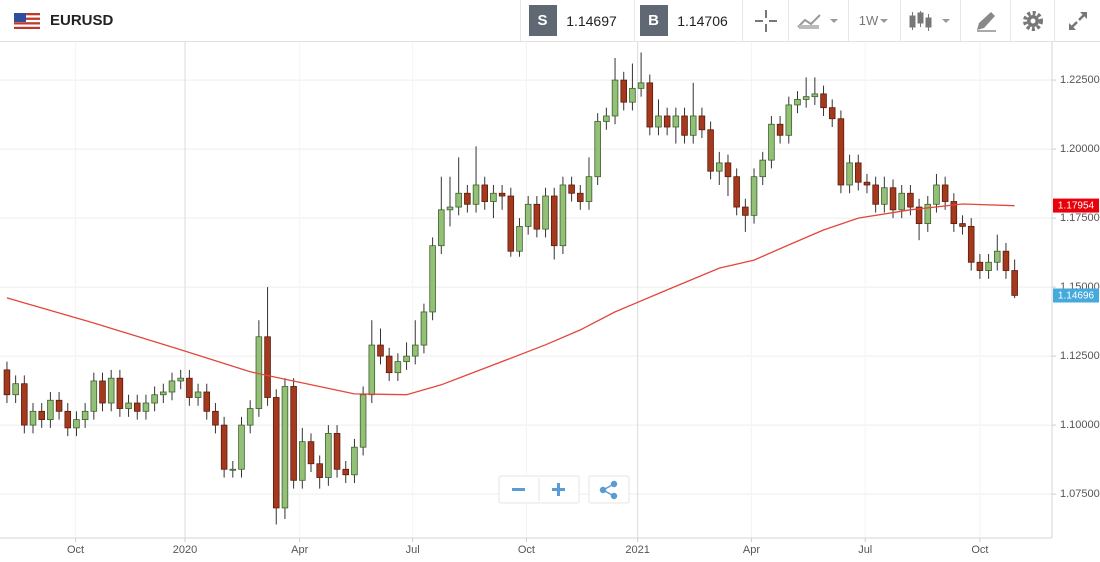 This screenshot has height=562, width=1100. Describe the element at coordinates (518, 489) in the screenshot. I see `zoom-out-button` at that location.